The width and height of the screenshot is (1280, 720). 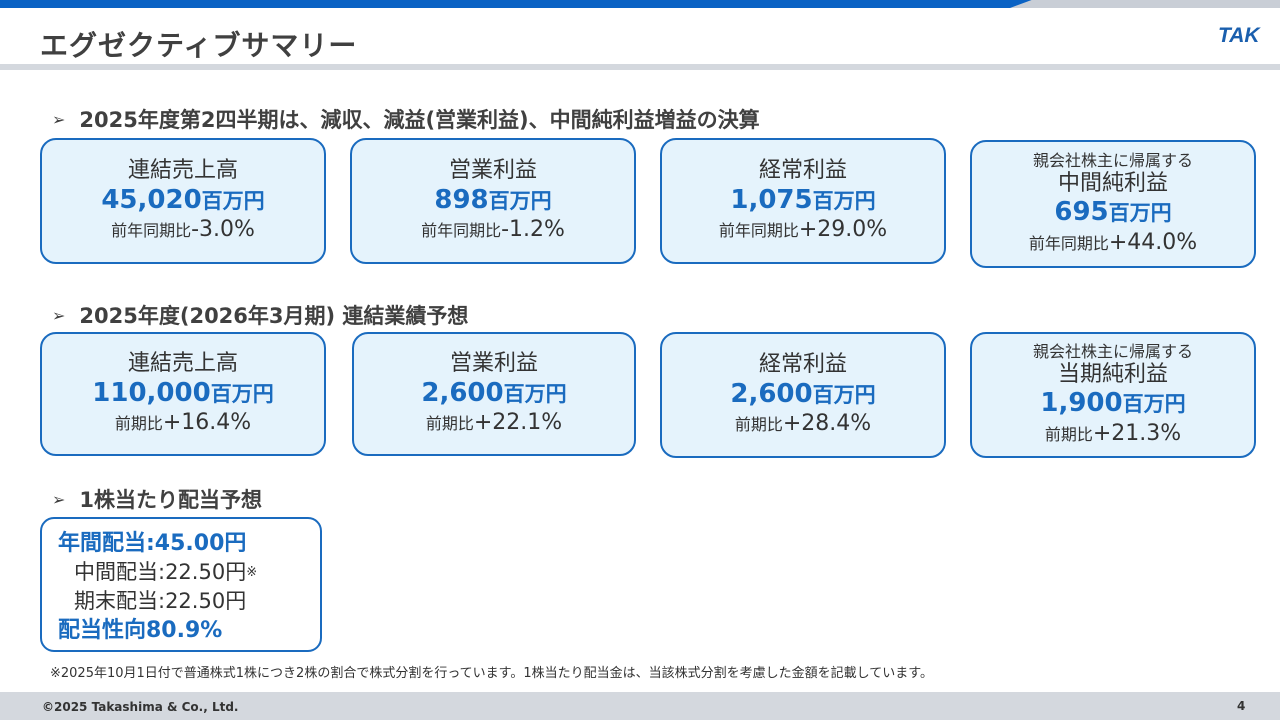 I want to click on card-value: 45,020百万円, so click(x=183, y=199).